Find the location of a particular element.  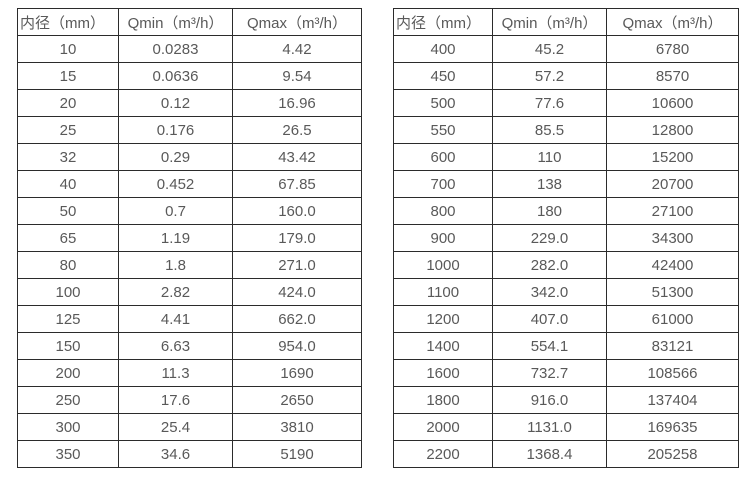

table-cell: 600 is located at coordinates (443, 157).